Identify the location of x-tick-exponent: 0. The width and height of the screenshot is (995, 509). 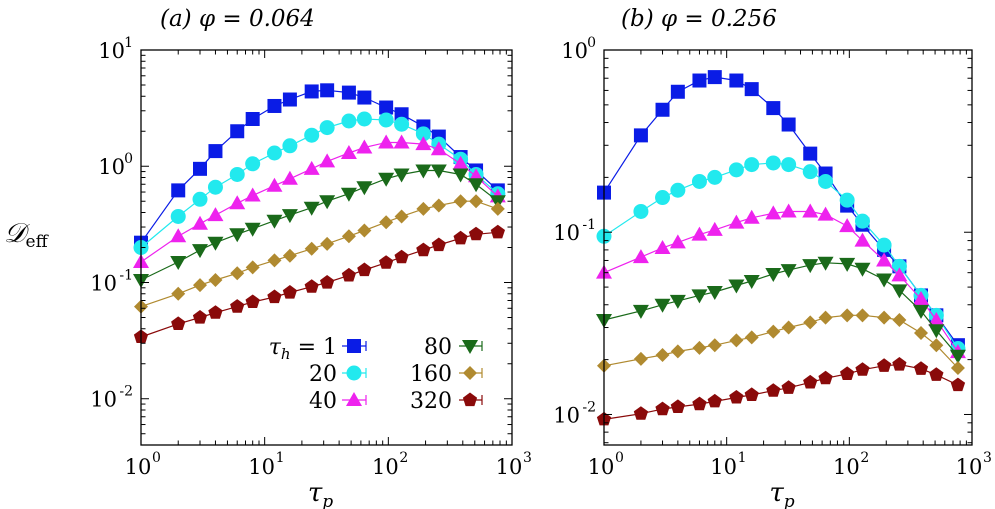
(156, 458).